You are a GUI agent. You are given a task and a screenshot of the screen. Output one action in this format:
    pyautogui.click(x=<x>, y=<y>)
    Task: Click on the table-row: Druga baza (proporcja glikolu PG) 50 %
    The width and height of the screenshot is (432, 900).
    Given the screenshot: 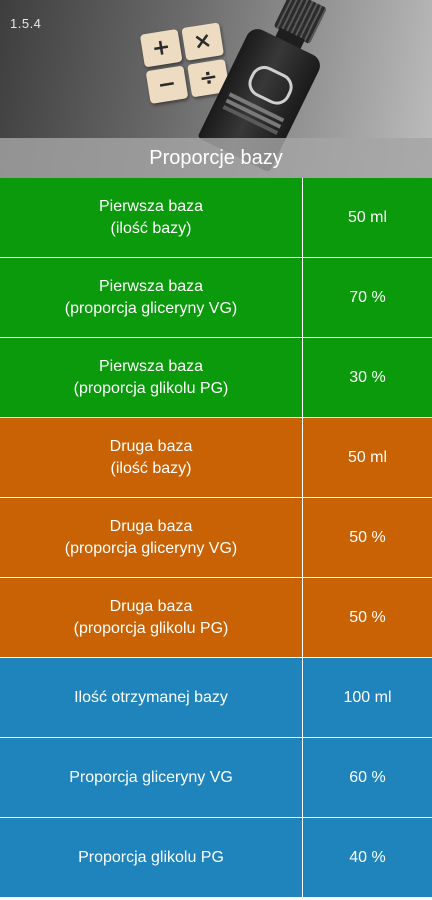 What is the action you would take?
    pyautogui.click(x=216, y=618)
    